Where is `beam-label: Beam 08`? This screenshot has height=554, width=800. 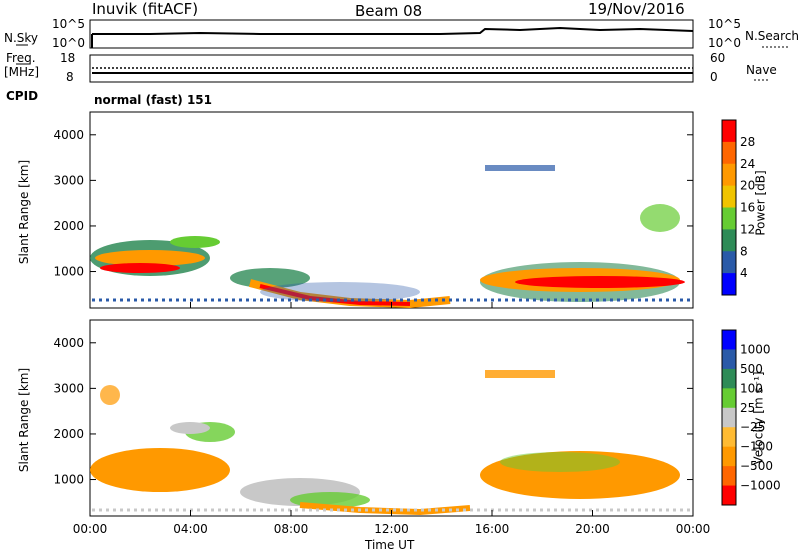 beam-label: Beam 08 is located at coordinates (389, 11).